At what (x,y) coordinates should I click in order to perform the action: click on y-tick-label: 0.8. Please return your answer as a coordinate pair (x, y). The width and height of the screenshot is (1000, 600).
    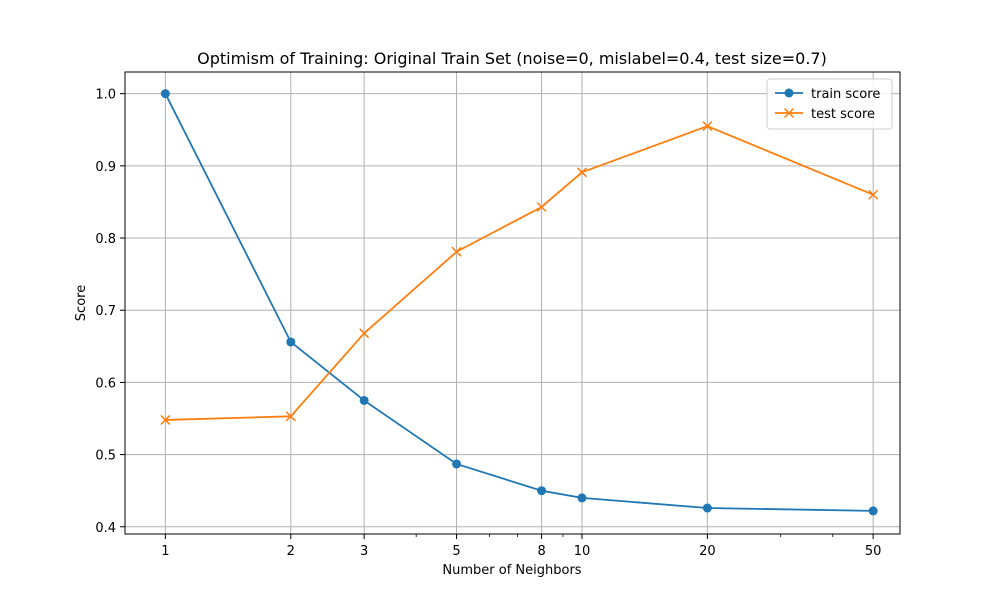
    Looking at the image, I should click on (105, 239).